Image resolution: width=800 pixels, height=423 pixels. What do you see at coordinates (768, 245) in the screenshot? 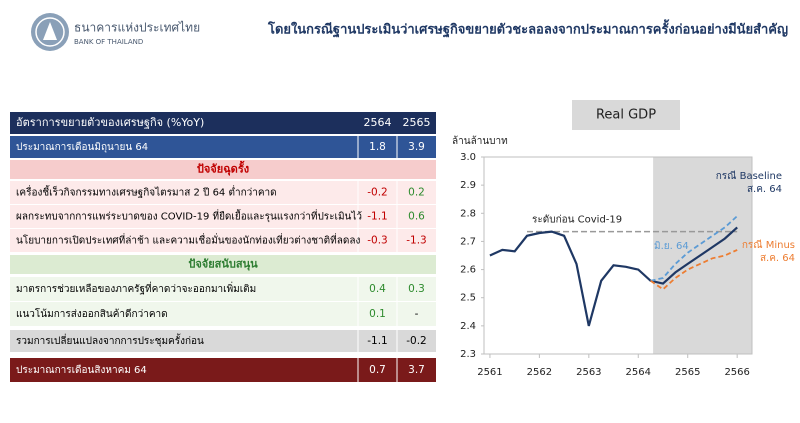
I see `series-label-line: กรณี Minus` at bounding box center [768, 245].